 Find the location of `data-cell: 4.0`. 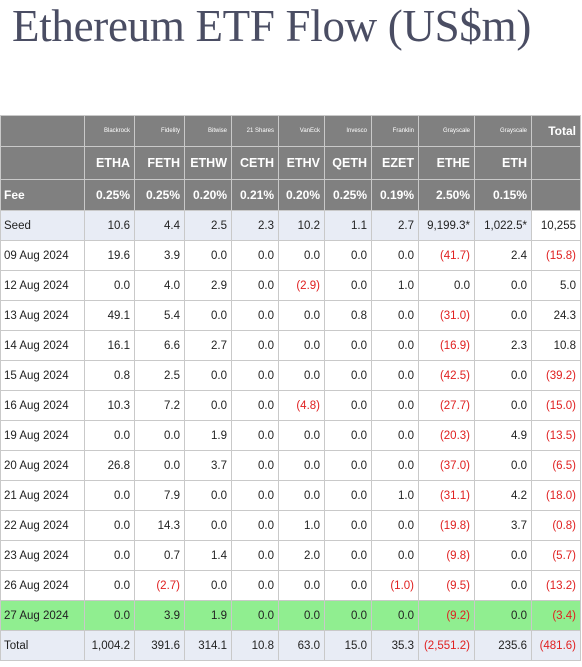

data-cell: 4.0 is located at coordinates (159, 285).